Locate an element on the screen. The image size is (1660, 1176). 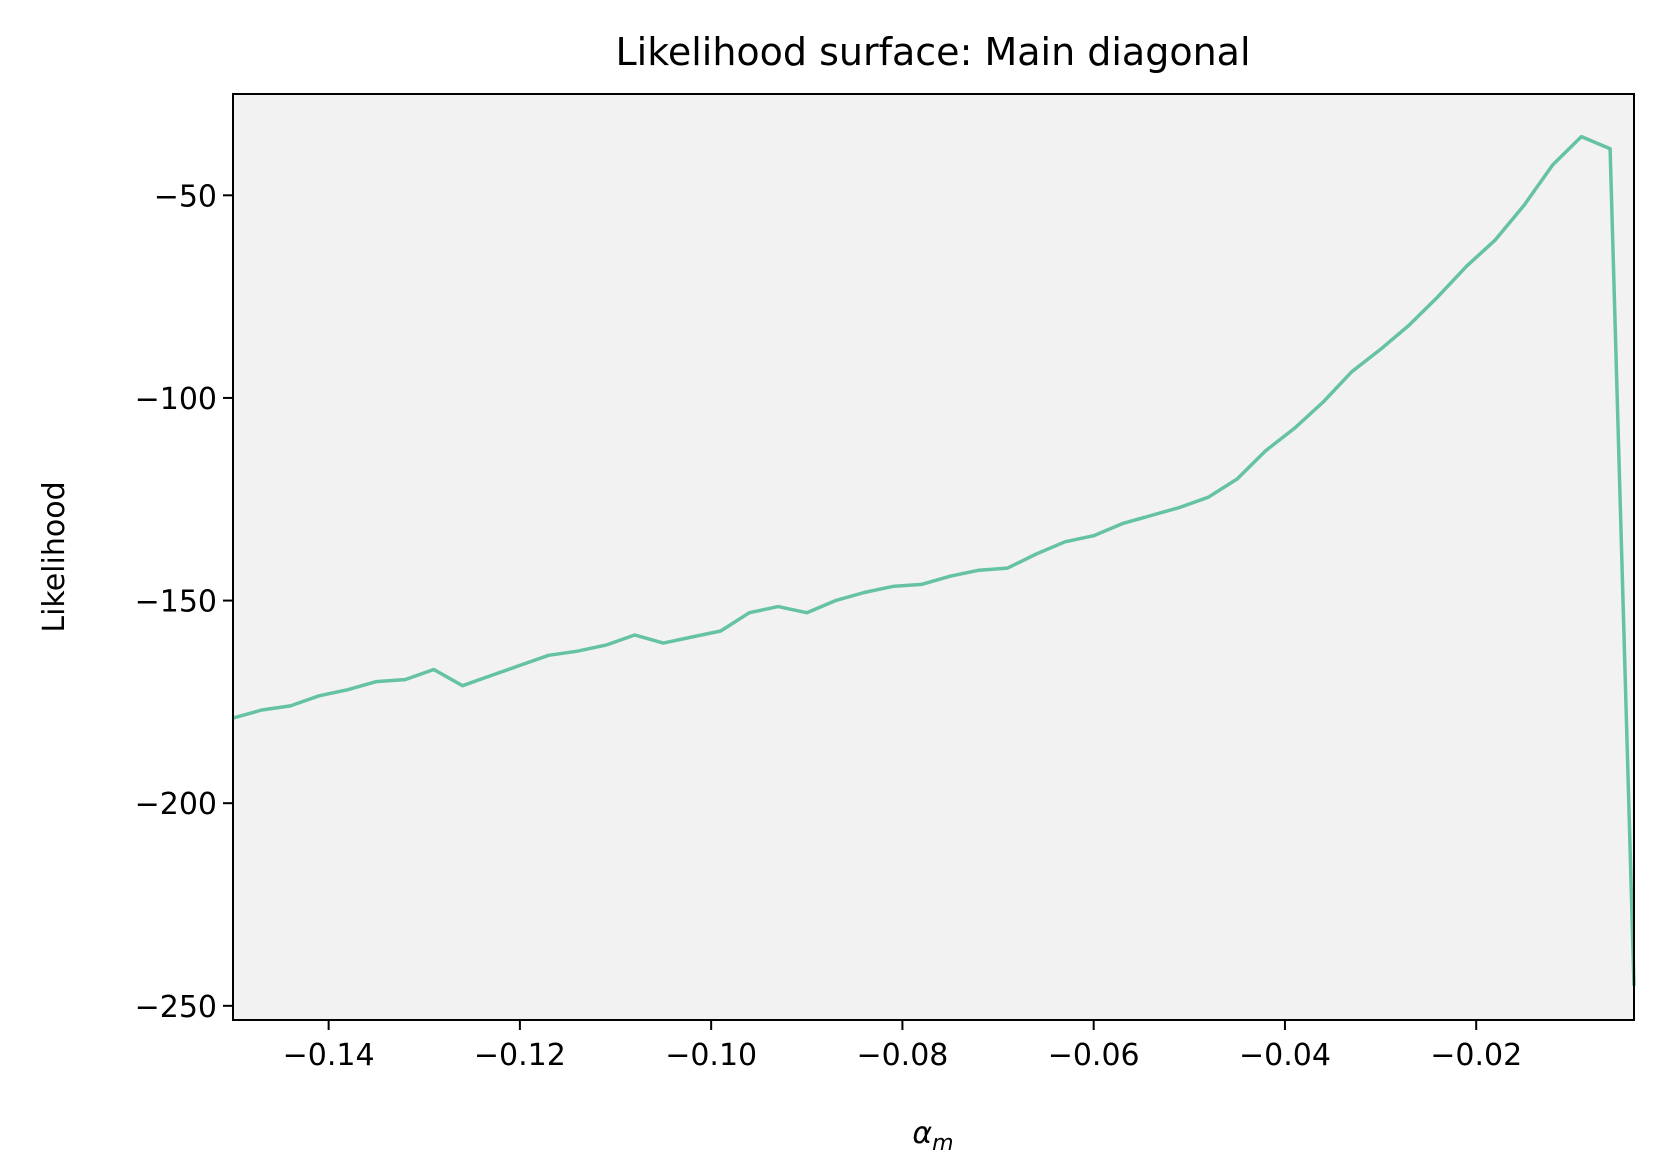
x-tick-label: −0.02 is located at coordinates (1476, 1055).